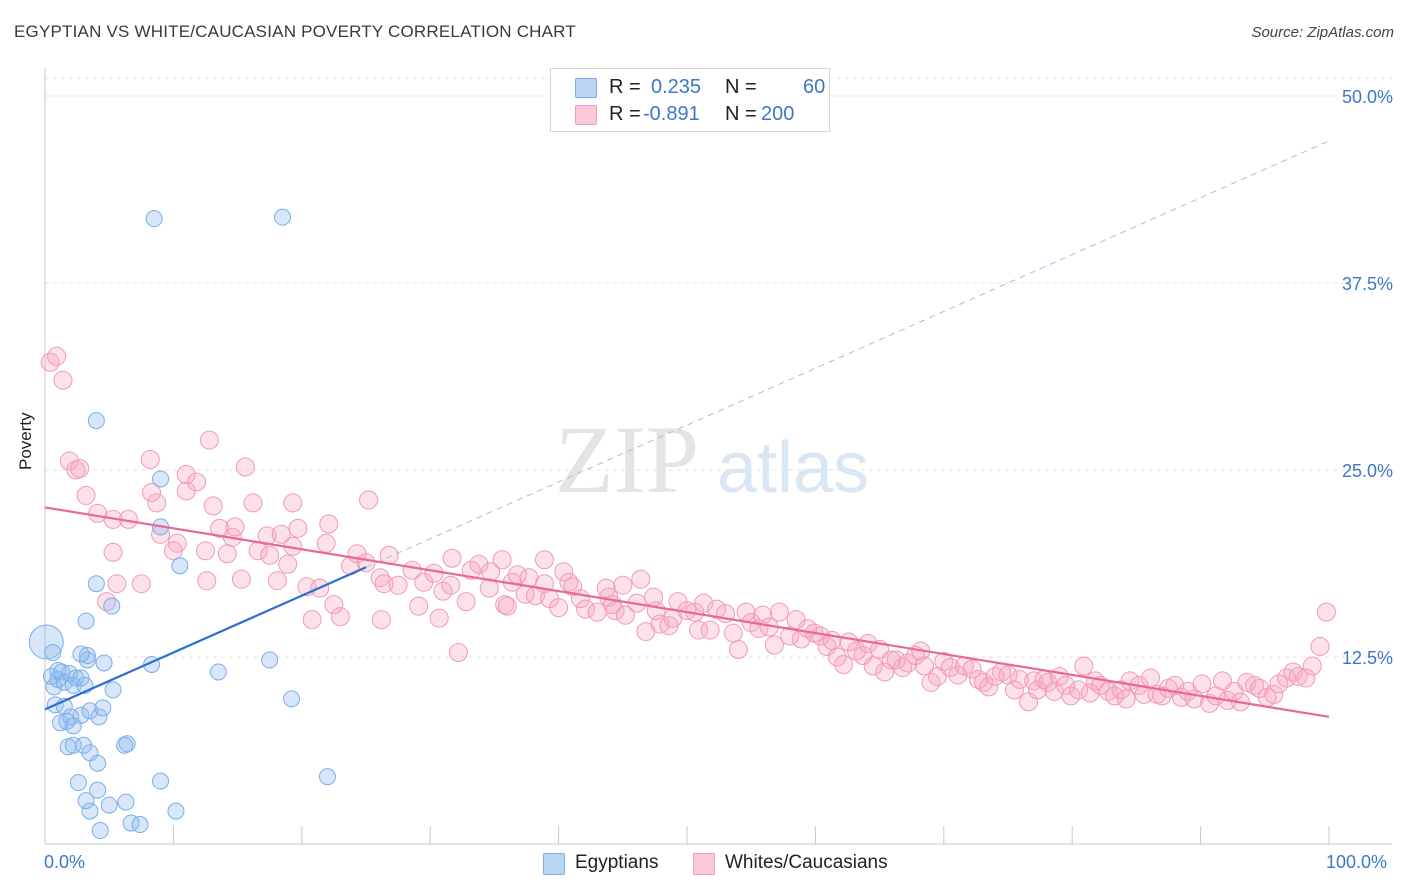 The image size is (1406, 892). Describe the element at coordinates (814, 87) in the screenshot. I see `n-value: 60` at that location.